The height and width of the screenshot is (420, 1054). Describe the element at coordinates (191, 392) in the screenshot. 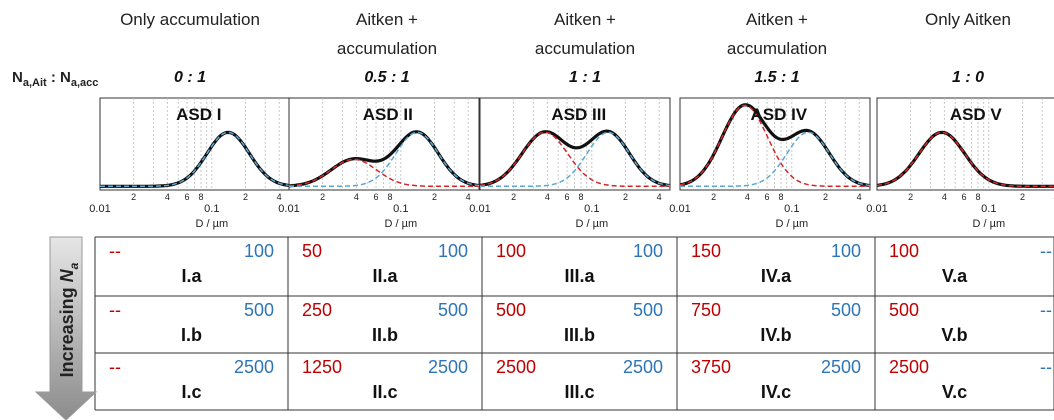

I see `case-id: I.c` at that location.